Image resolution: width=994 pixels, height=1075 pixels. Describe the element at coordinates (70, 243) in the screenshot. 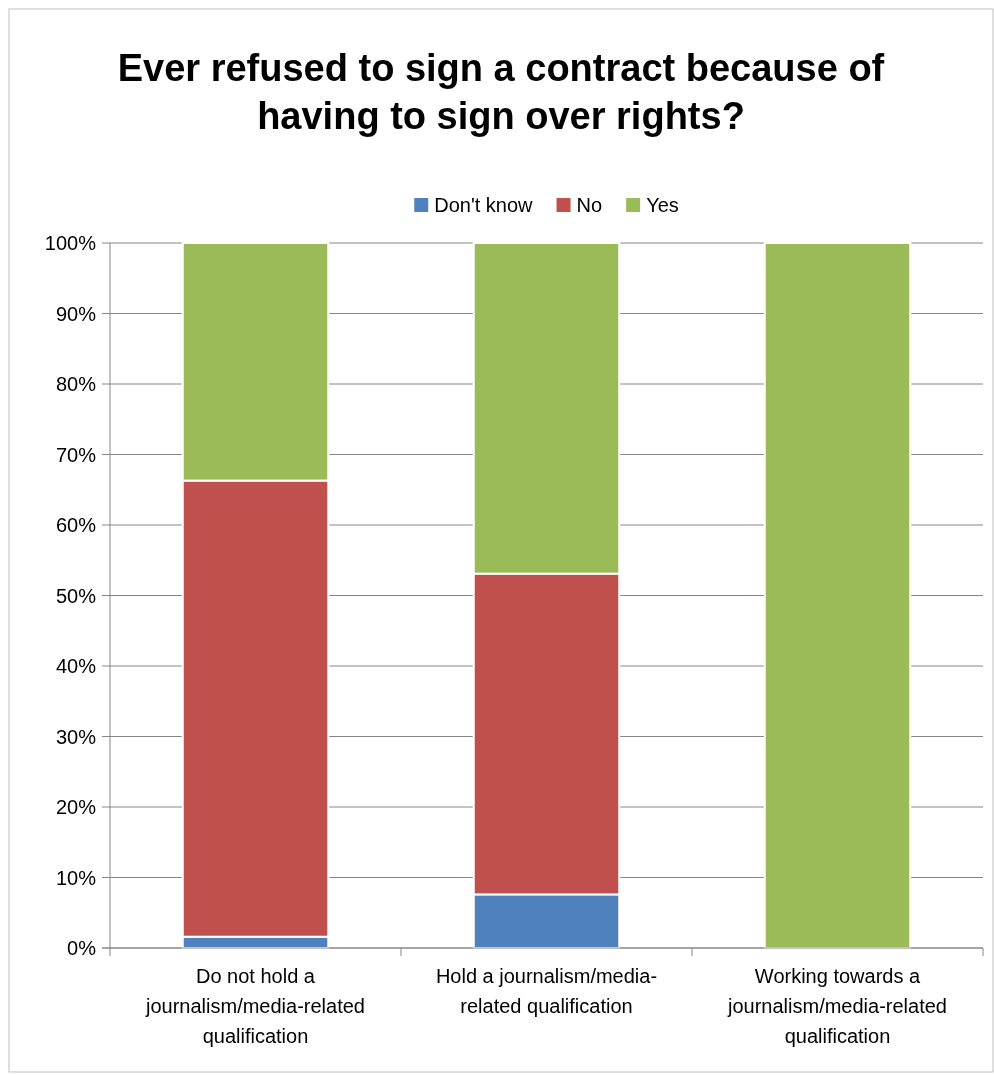

I see `y-tick-label: 100%` at that location.